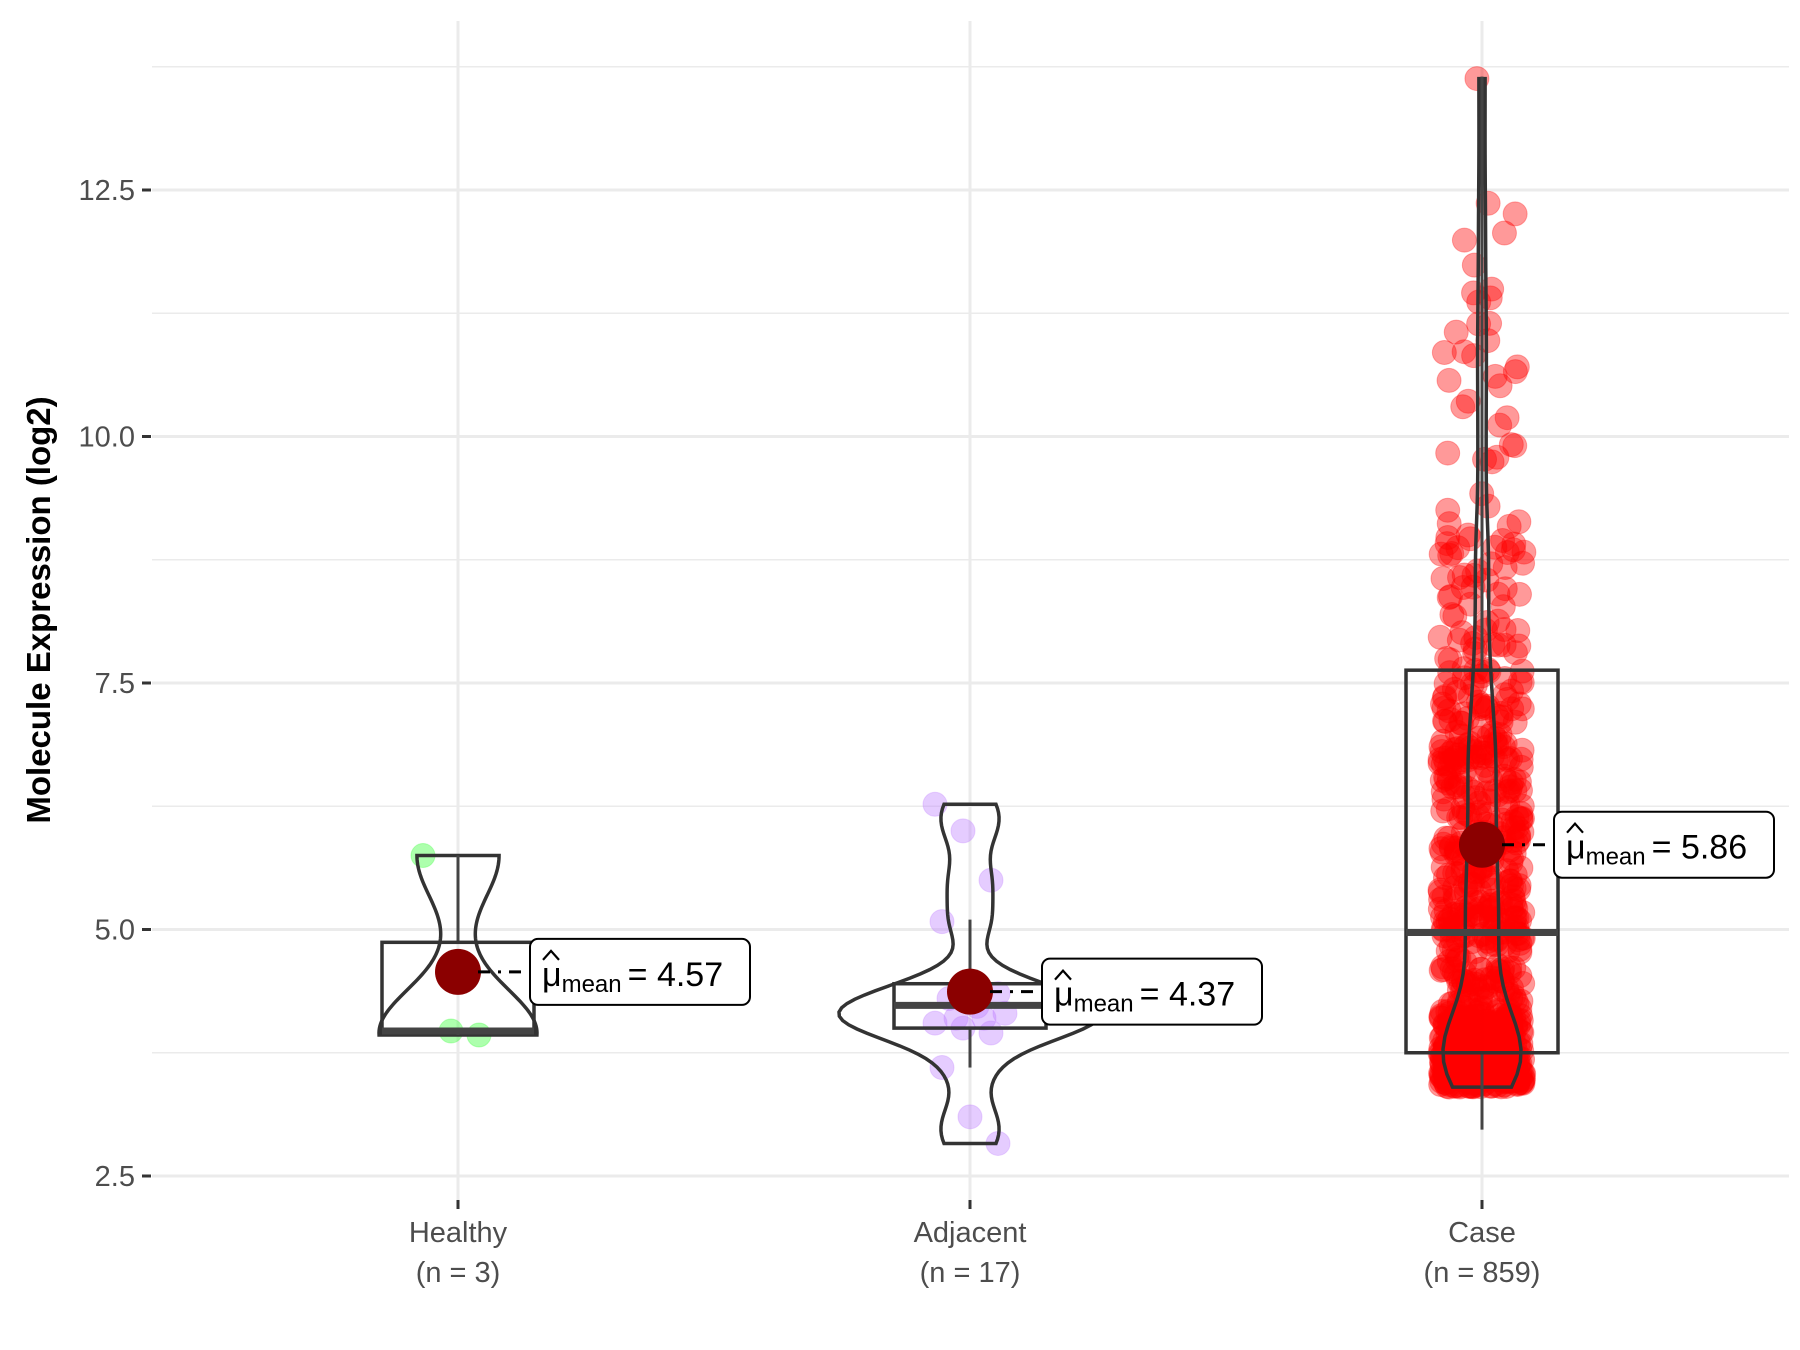 This screenshot has height=1350, width=1800. Describe the element at coordinates (1482, 1273) in the screenshot. I see `x-tick-n-label: (n = 859)` at that location.